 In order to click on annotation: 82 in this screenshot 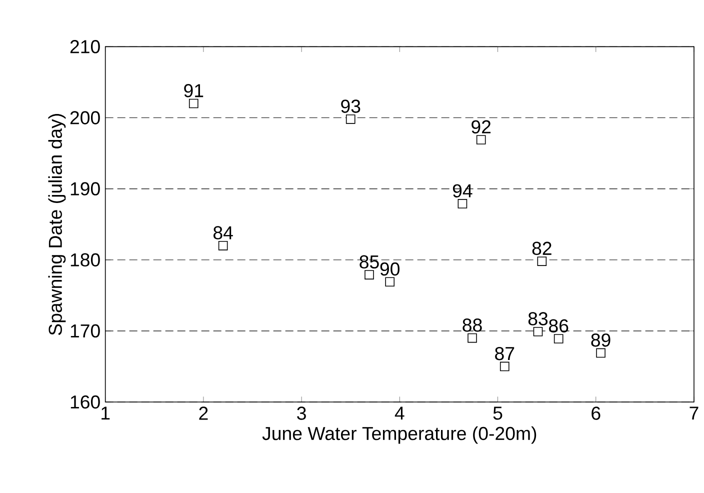, I will do `click(542, 249)`.